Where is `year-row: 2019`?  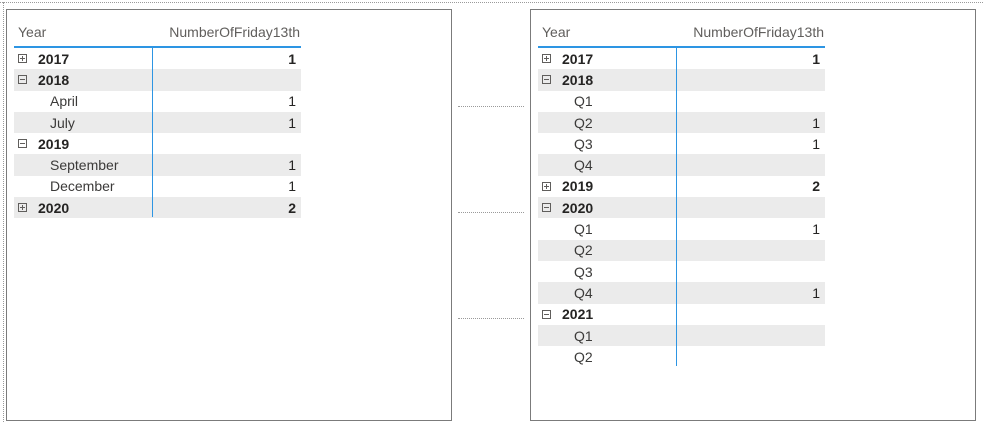 year-row: 2019 is located at coordinates (157, 143).